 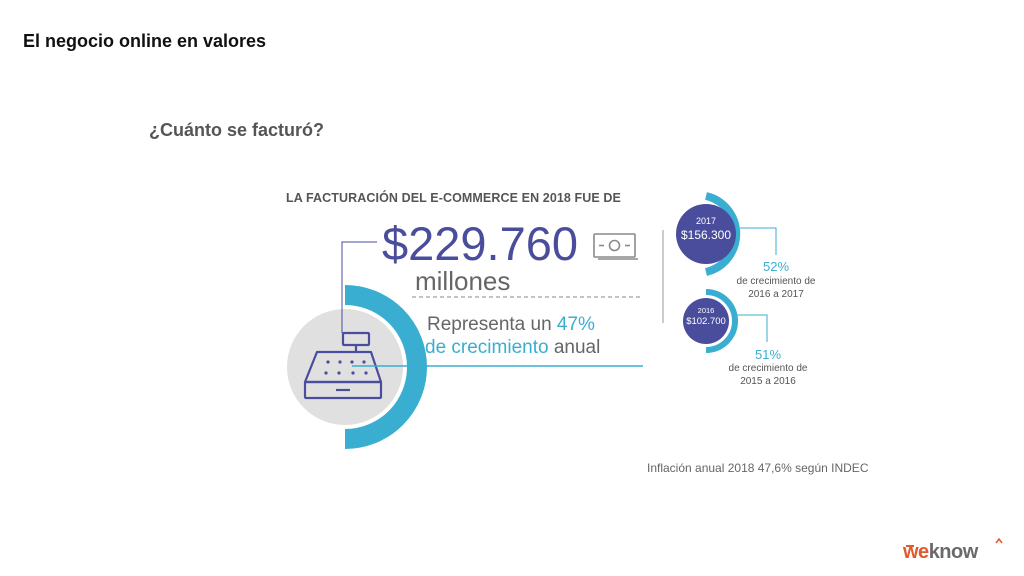 What do you see at coordinates (776, 294) in the screenshot?
I see `growth-desc-line-2: 2016 a 2017` at bounding box center [776, 294].